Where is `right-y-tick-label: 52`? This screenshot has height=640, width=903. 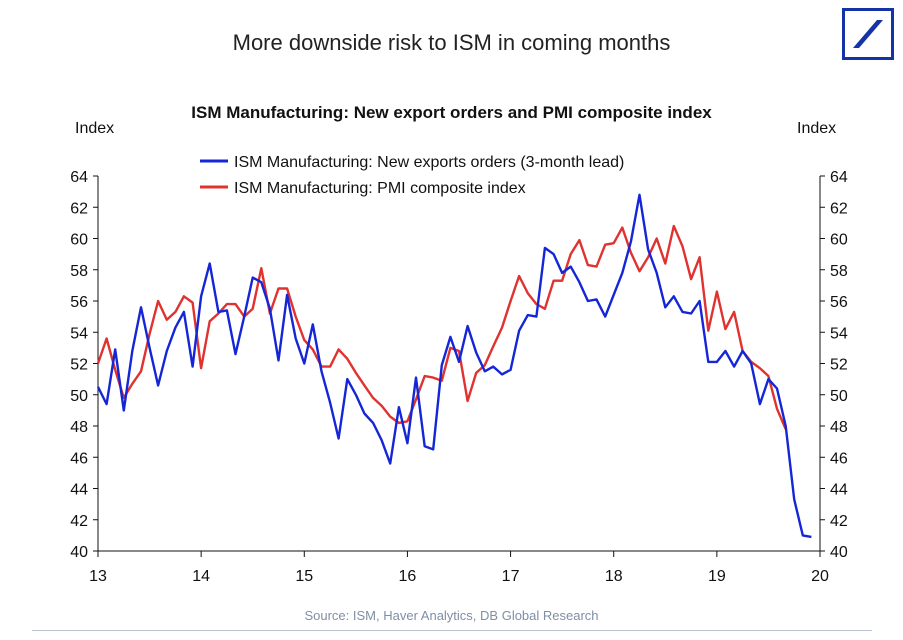 right-y-tick-label: 52 is located at coordinates (839, 365).